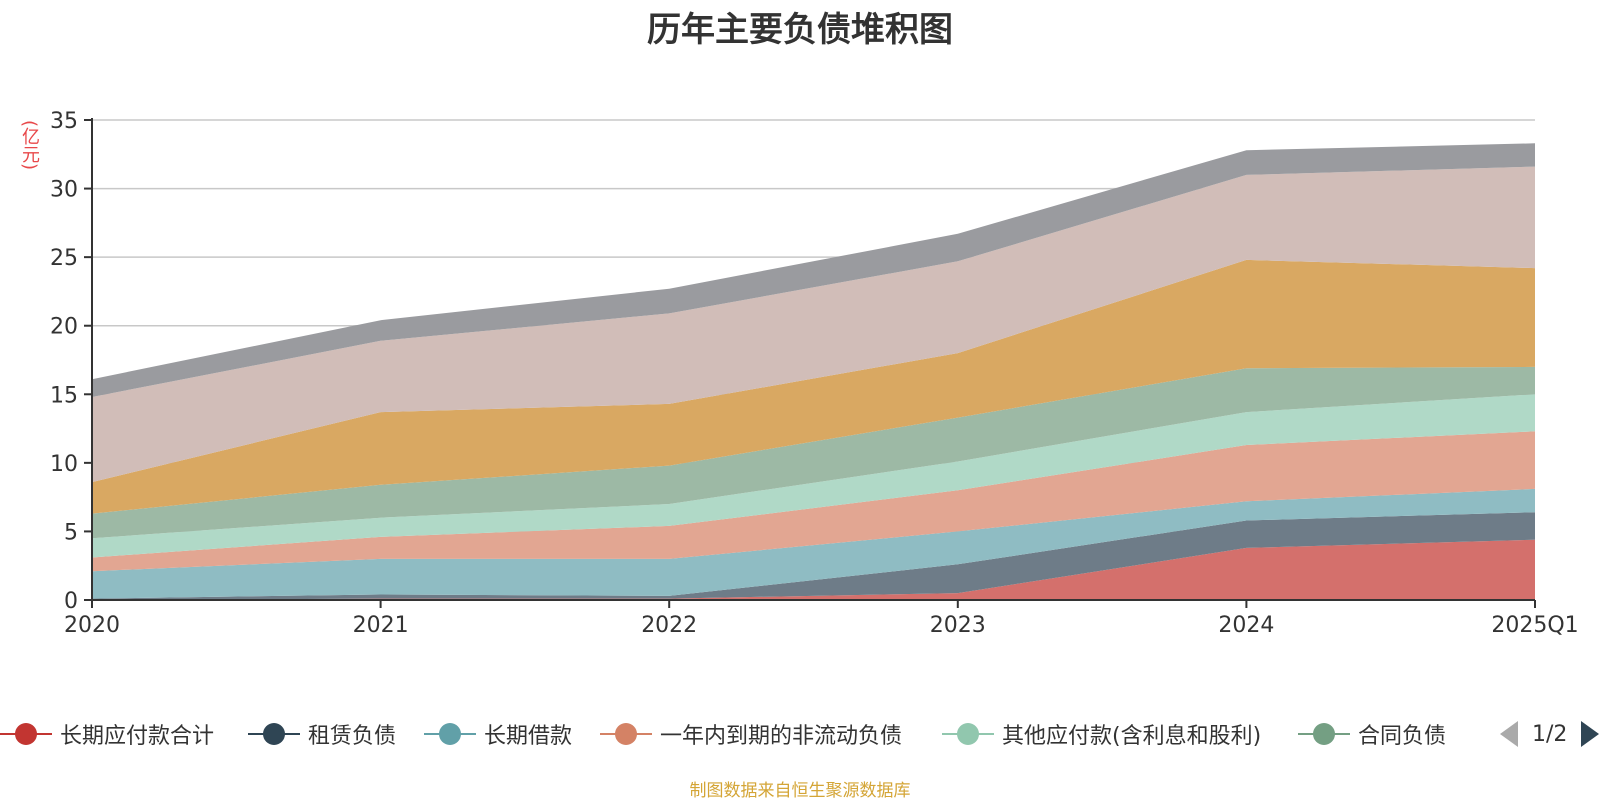 The width and height of the screenshot is (1600, 801). I want to click on legend-item-1: 租赁负债, so click(322, 734).